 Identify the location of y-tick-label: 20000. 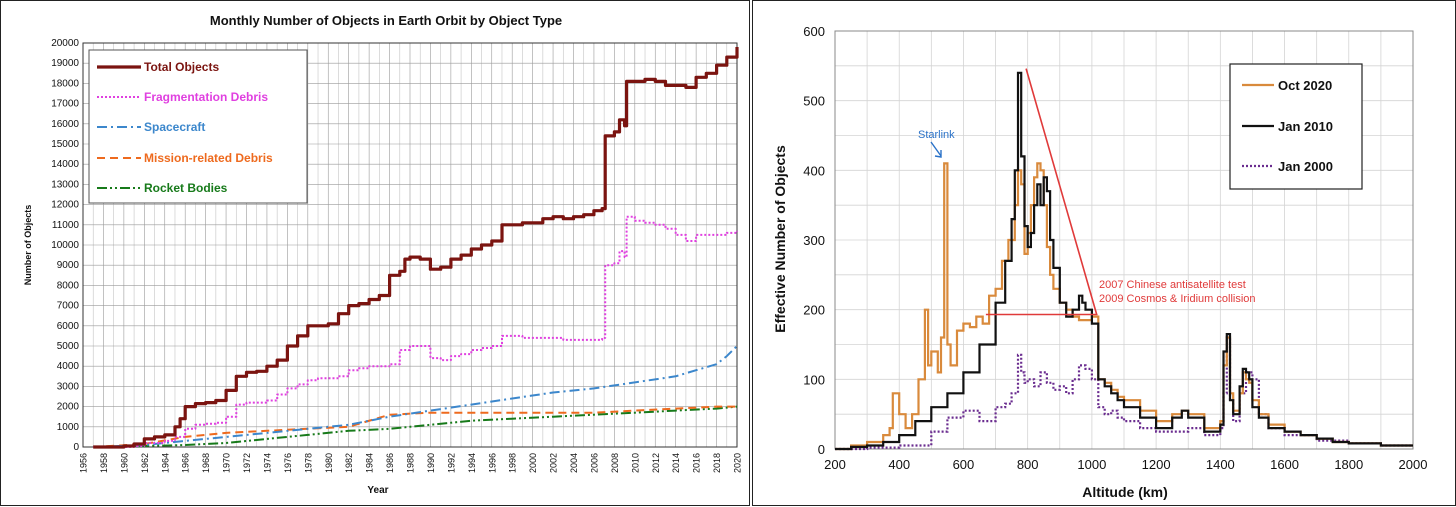
(65, 43).